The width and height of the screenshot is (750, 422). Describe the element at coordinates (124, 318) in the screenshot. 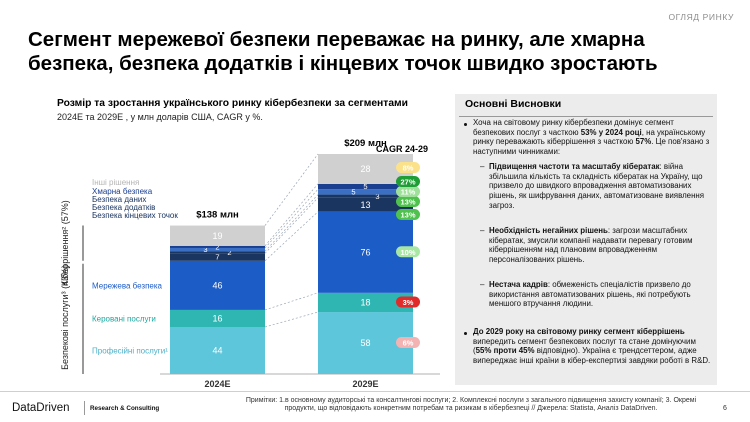

I see `segment-name-label: Керовані послуги` at that location.